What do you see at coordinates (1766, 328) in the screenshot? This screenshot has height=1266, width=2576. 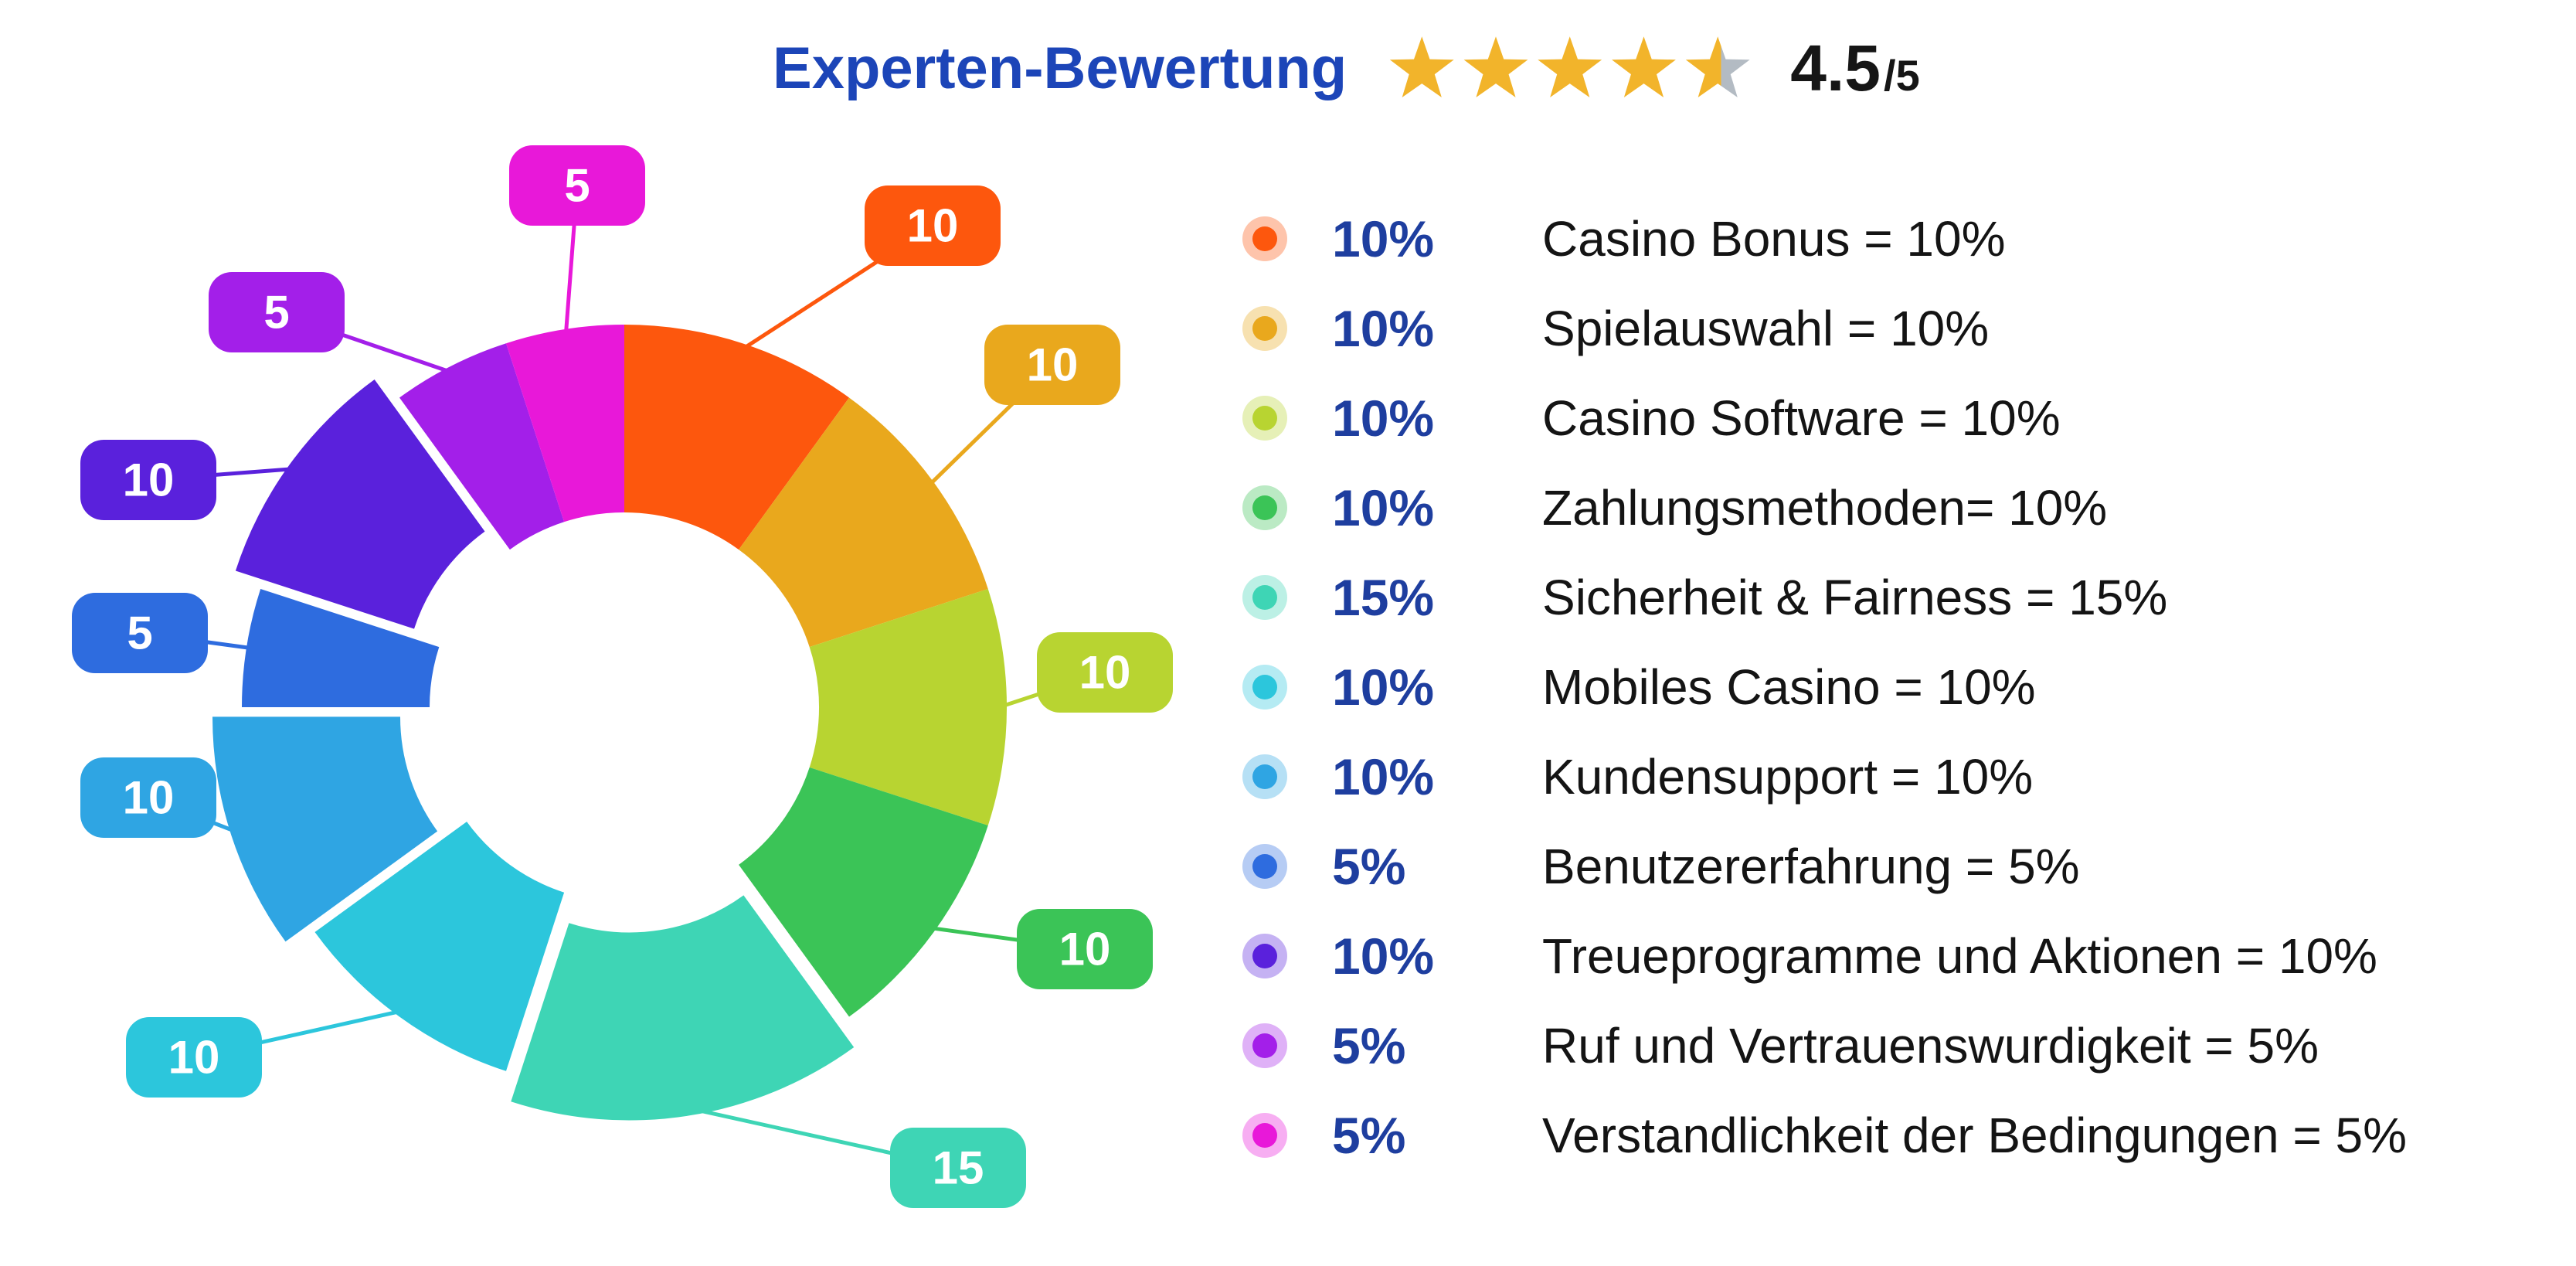 I see `legend-label: Spielauswahl = 10%` at bounding box center [1766, 328].